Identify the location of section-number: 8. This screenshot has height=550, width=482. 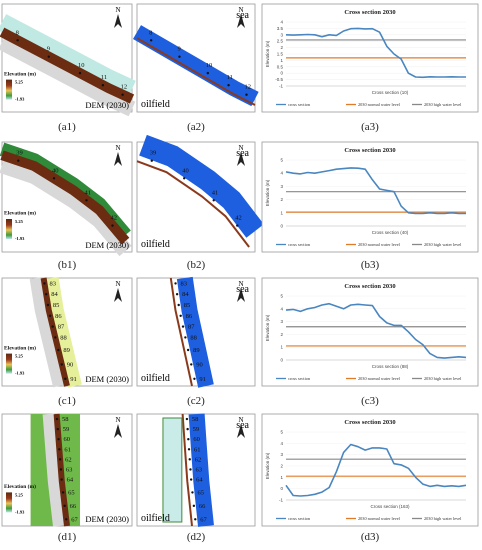
(150, 32).